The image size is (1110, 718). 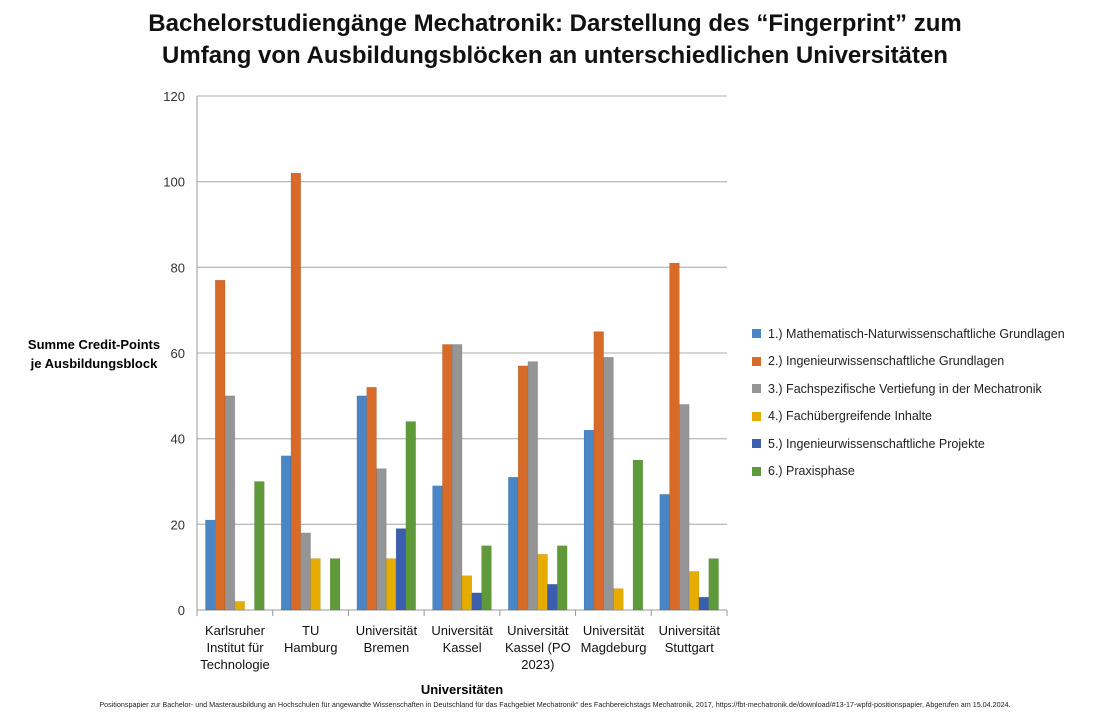 What do you see at coordinates (850, 416) in the screenshot?
I see `legend-label: 4.) Fachübergreifende Inhalte` at bounding box center [850, 416].